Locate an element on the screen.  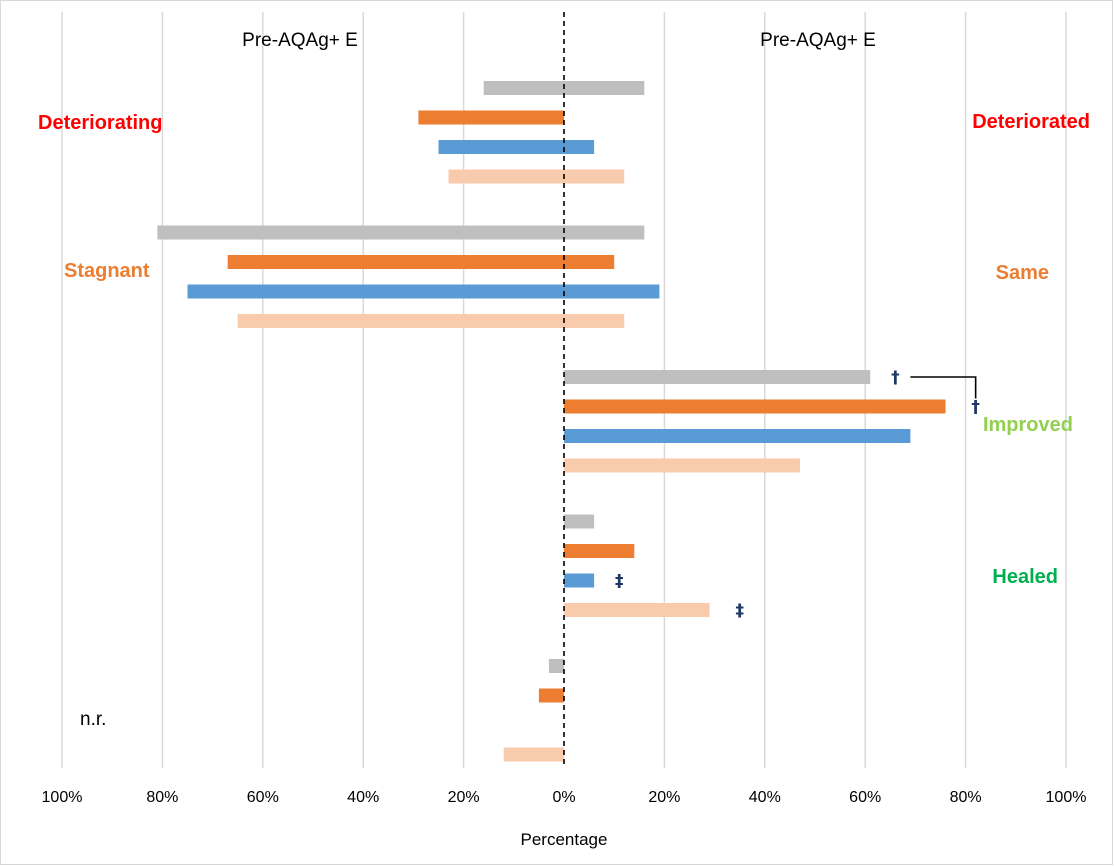
group-label-right: Deteriorated is located at coordinates (1031, 122).